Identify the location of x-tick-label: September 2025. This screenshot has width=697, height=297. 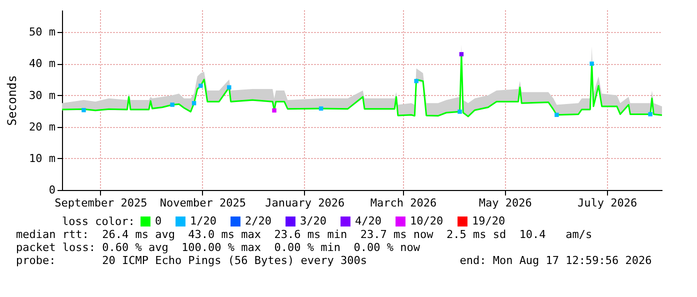
(101, 203).